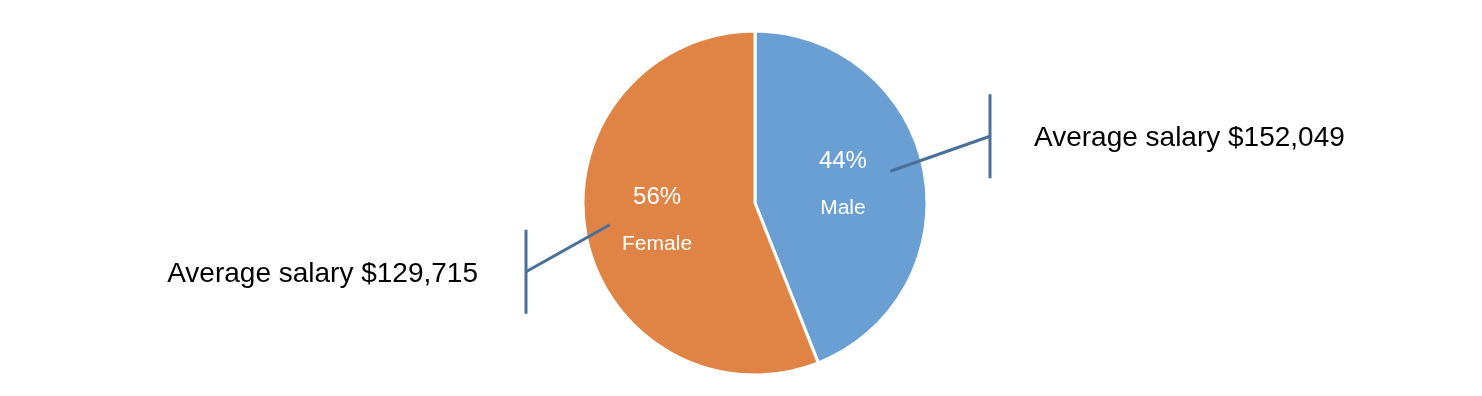 The image size is (1482, 396). Describe the element at coordinates (322, 272) in the screenshot. I see `text: Average salary $129,715` at that location.